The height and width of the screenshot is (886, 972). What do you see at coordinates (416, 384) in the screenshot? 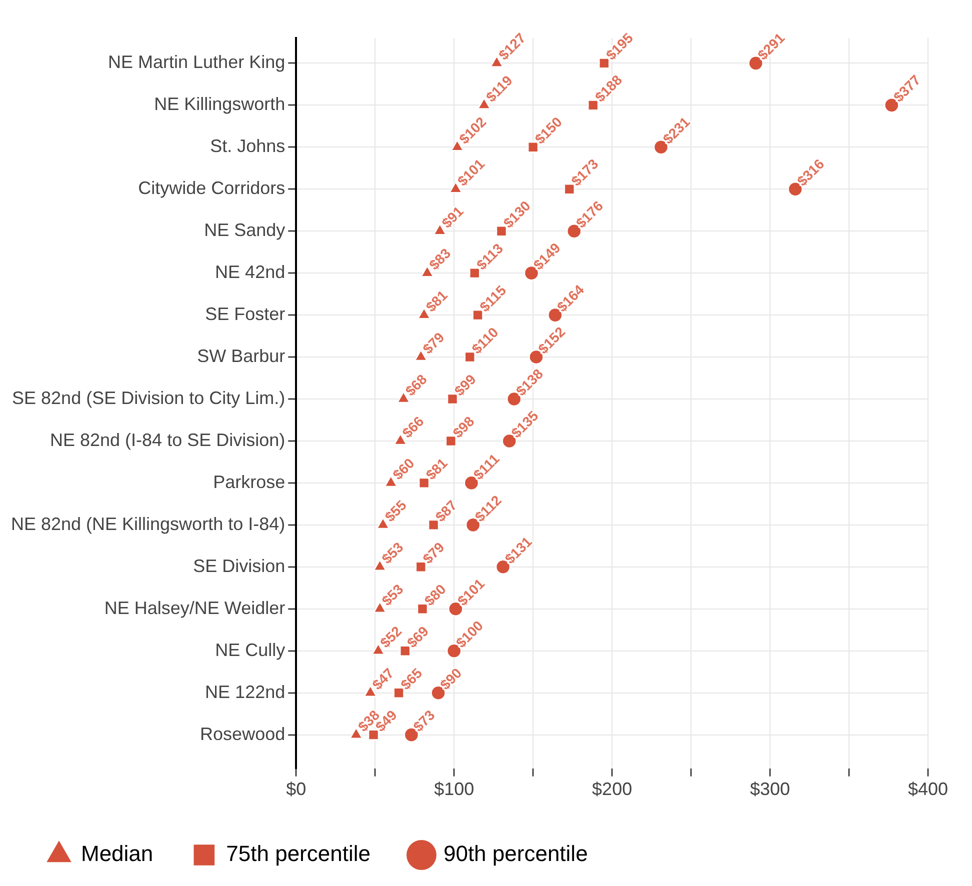
I see `data-label: $68` at bounding box center [416, 384].